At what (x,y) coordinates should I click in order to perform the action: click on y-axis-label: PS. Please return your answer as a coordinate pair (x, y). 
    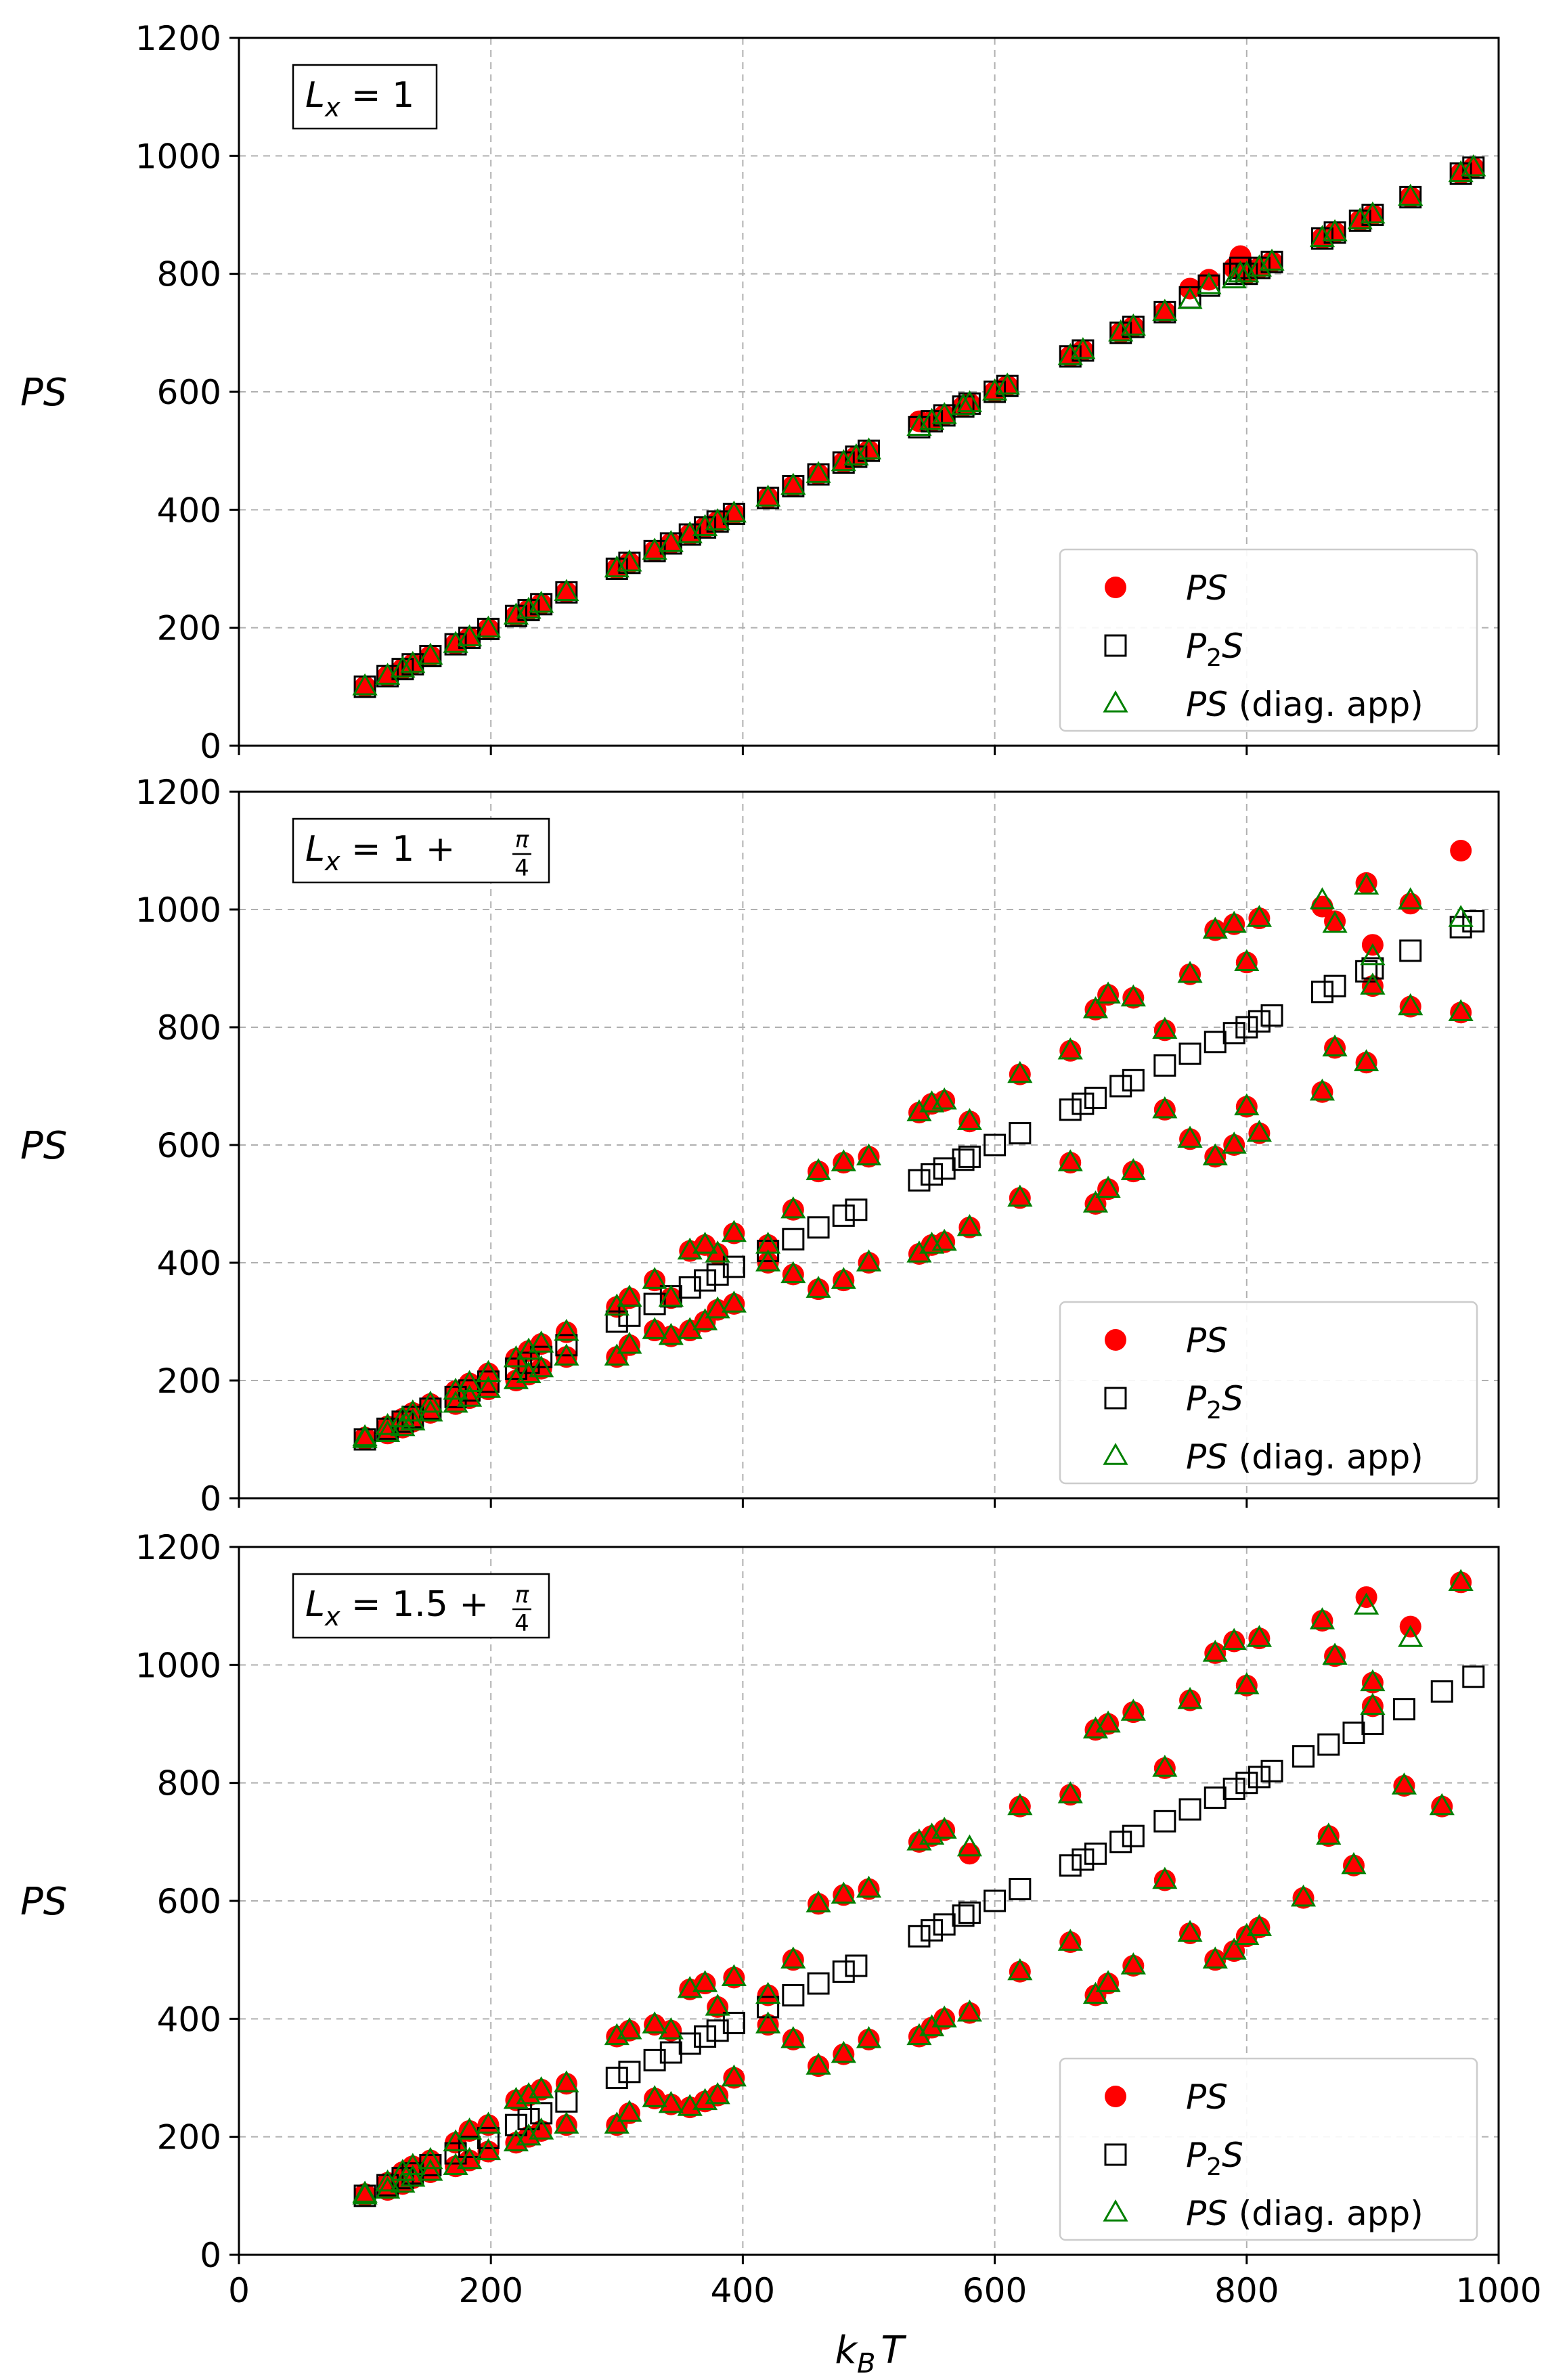
    Looking at the image, I should click on (43, 1146).